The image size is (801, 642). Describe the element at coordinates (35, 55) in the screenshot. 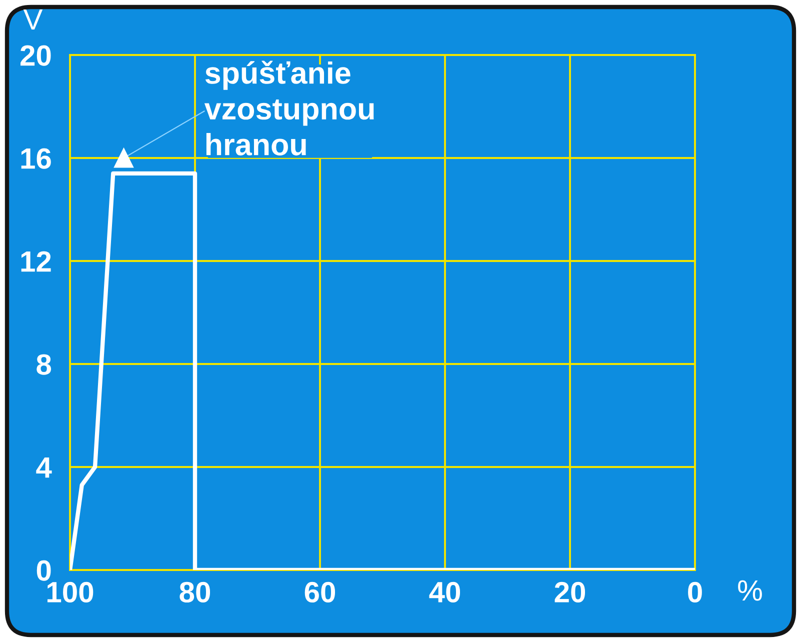

I see `y-tick-label: 20` at that location.